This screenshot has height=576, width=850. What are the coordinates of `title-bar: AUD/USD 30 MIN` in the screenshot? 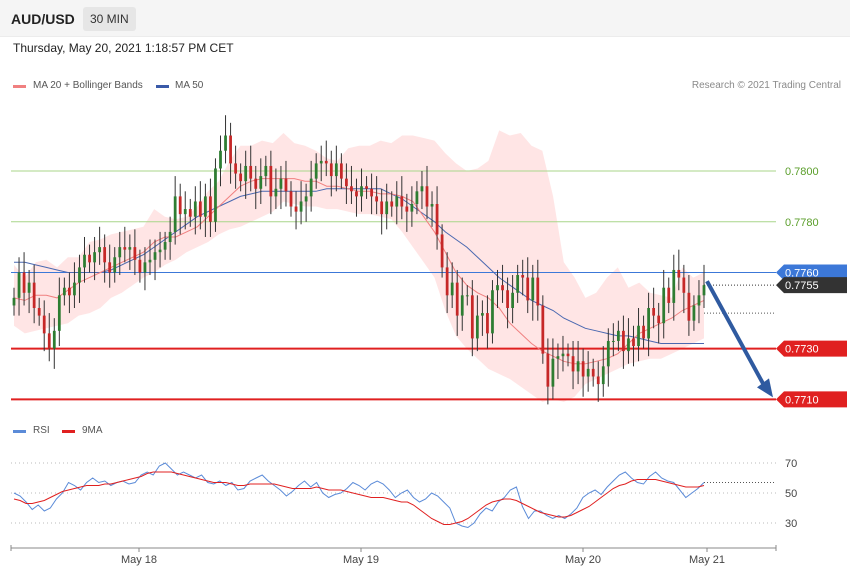 It's located at (425, 18).